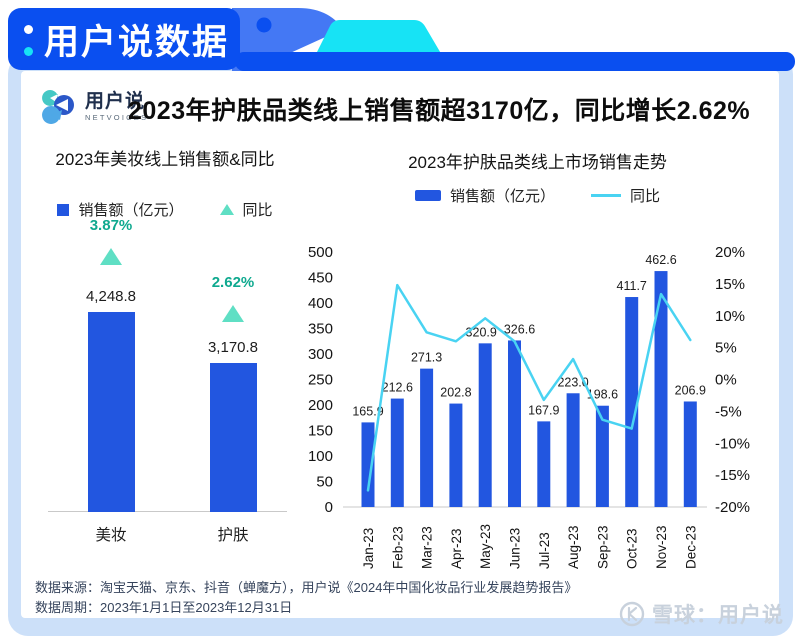  Describe the element at coordinates (226, 209) in the screenshot. I see `yoy-legend-triangle-icon` at that location.